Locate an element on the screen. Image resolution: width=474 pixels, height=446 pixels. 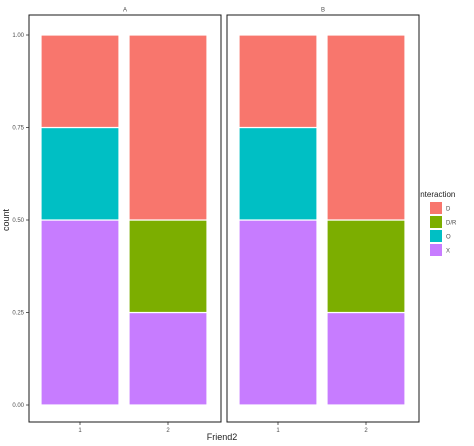
legend-key-o is located at coordinates (436, 236).